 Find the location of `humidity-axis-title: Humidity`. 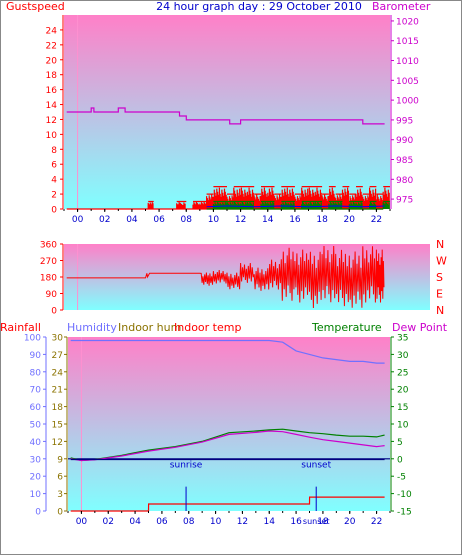

humidity-axis-title: Humidity is located at coordinates (92, 327).